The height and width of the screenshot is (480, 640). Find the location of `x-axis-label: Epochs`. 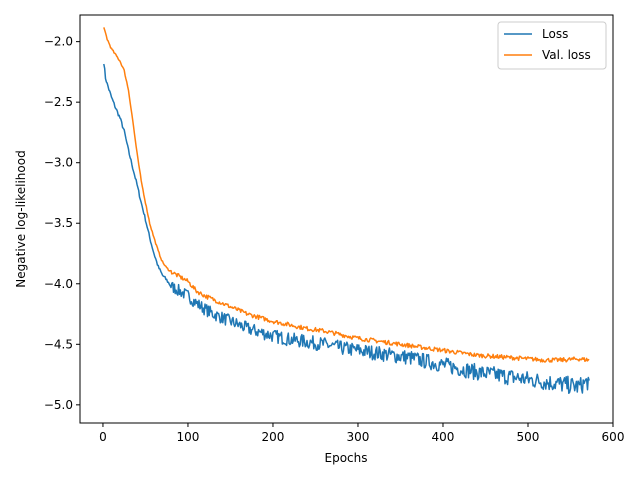

x-axis-label: Epochs is located at coordinates (346, 458).